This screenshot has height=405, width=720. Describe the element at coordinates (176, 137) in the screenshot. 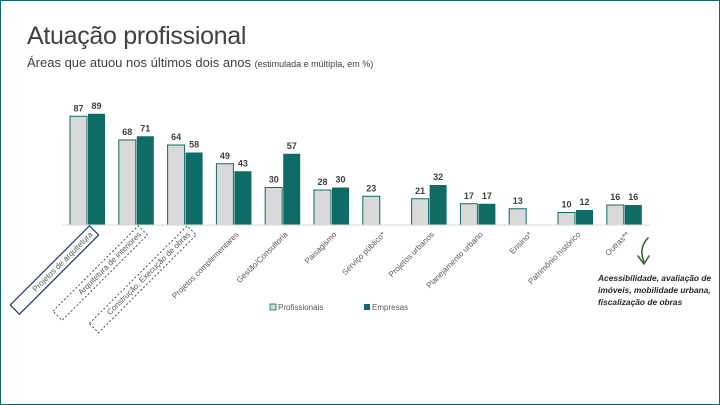

I see `value-label-profissionais: 64` at that location.